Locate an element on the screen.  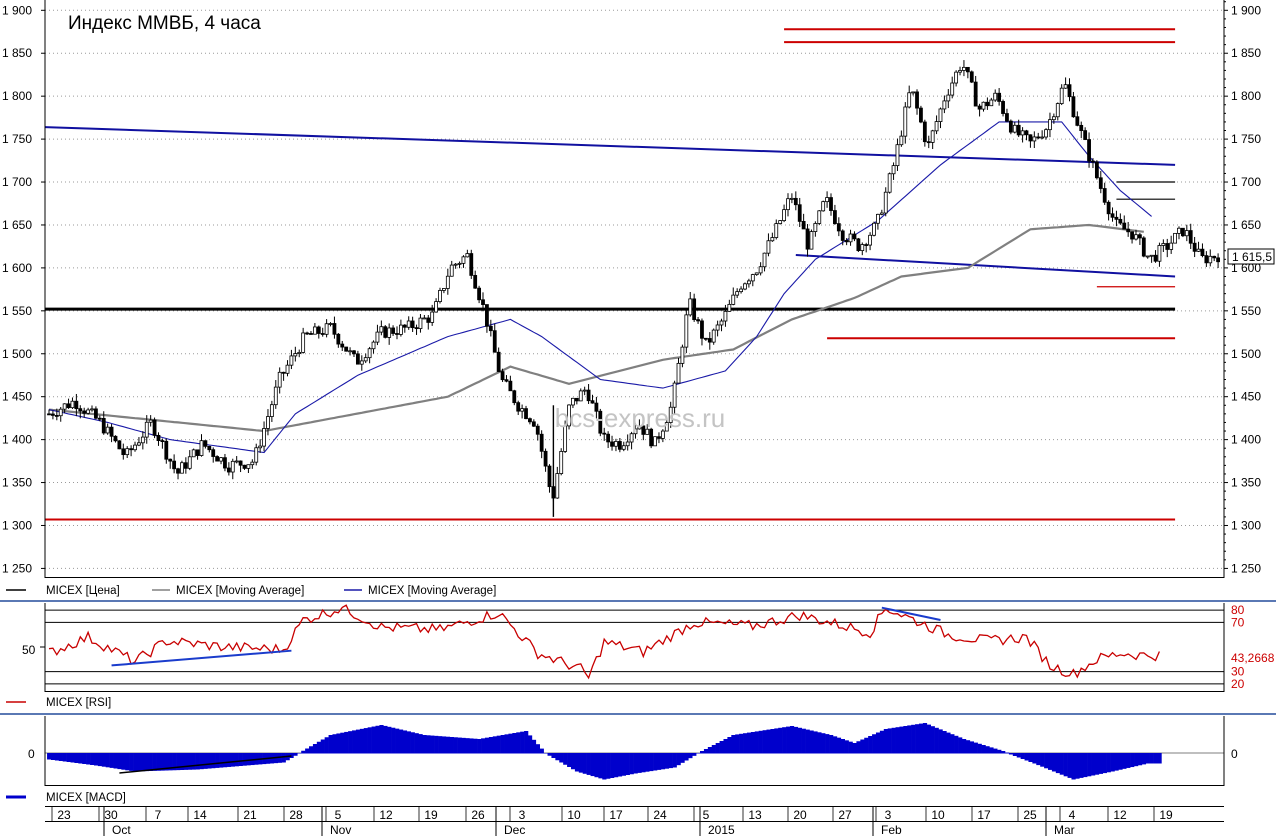
price-tick-label-left: 1 800 is located at coordinates (17, 96).